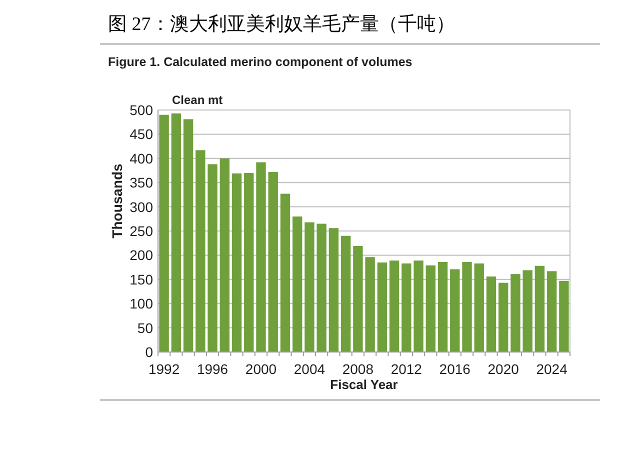 The image size is (622, 455). Describe the element at coordinates (142, 206) in the screenshot. I see `y-tick-label: 300` at that location.